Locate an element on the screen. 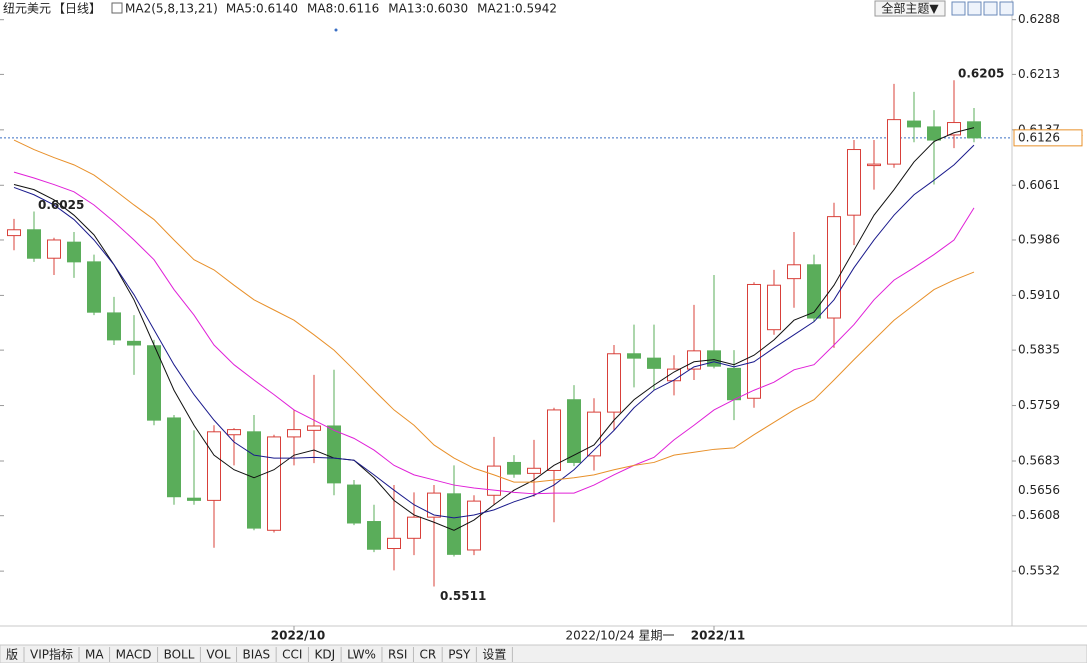  tab: CCI is located at coordinates (295, 654).